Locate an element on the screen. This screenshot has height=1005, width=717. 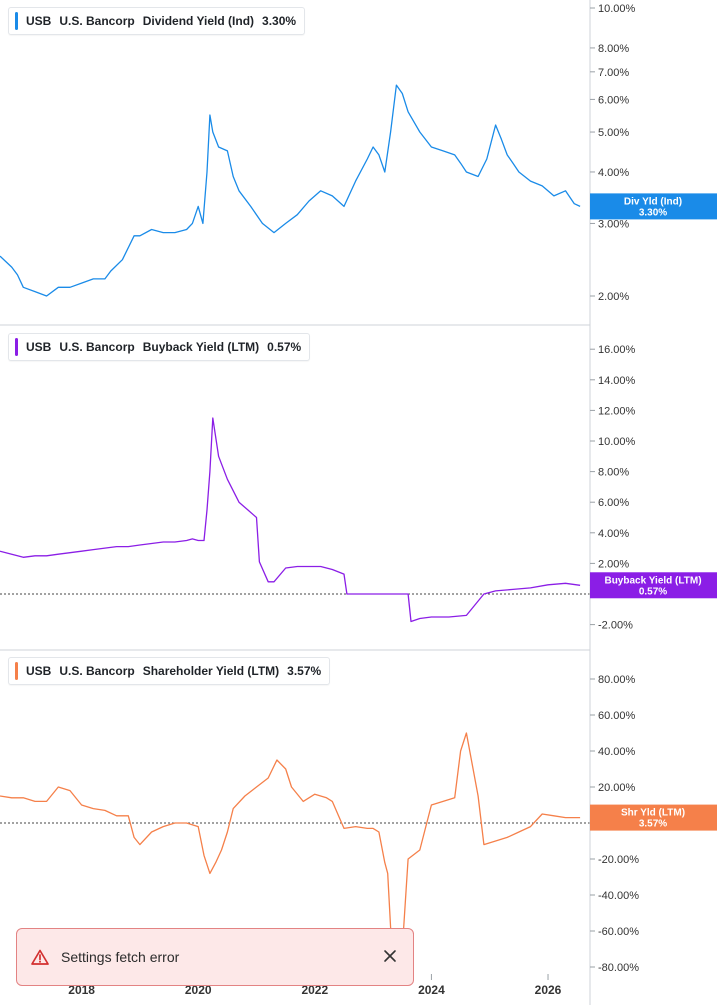
value-badge-value: 0.57% is located at coordinates (653, 591).